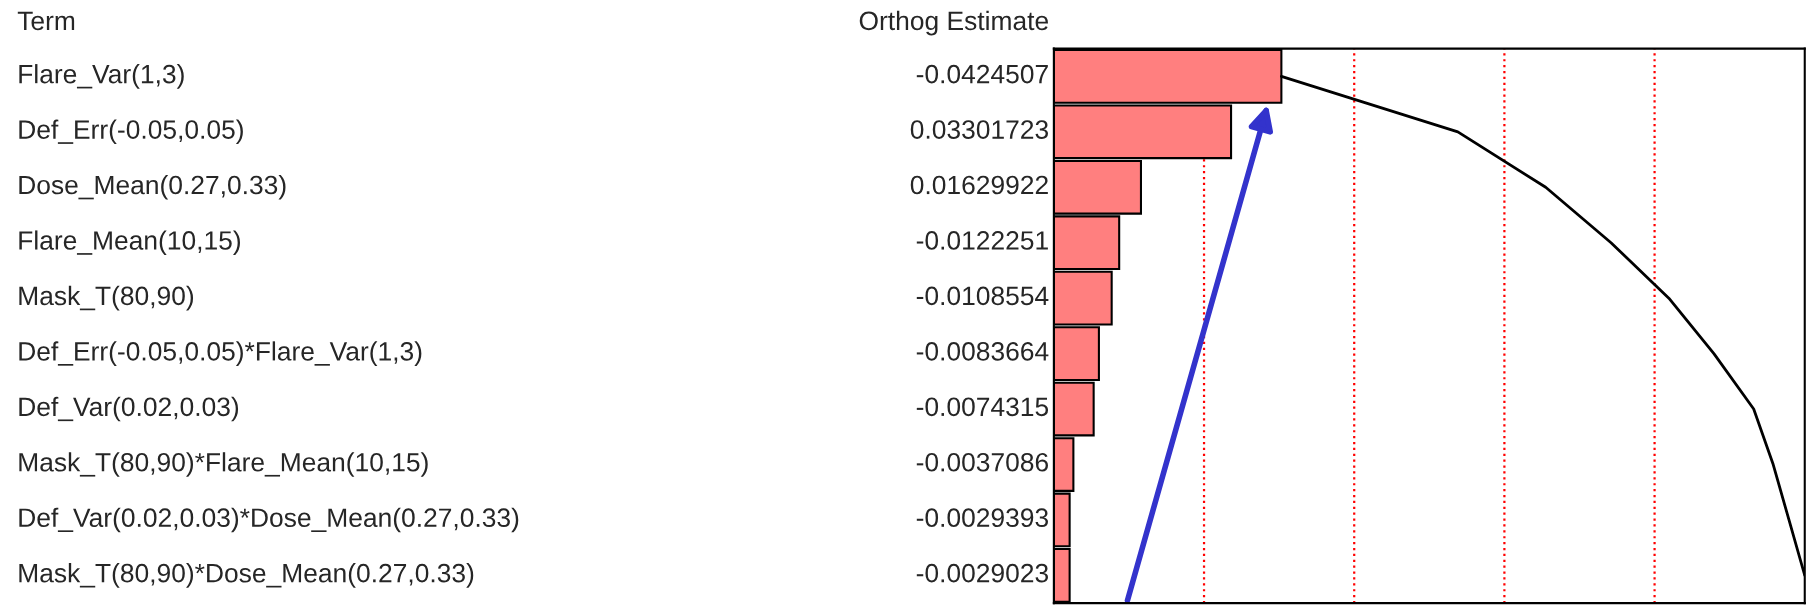 This screenshot has width=1812, height=608. I want to click on y-tick-label: Def_Var(0.02,0.03)*Dose_Mean(0.27,0.33), so click(269, 520).